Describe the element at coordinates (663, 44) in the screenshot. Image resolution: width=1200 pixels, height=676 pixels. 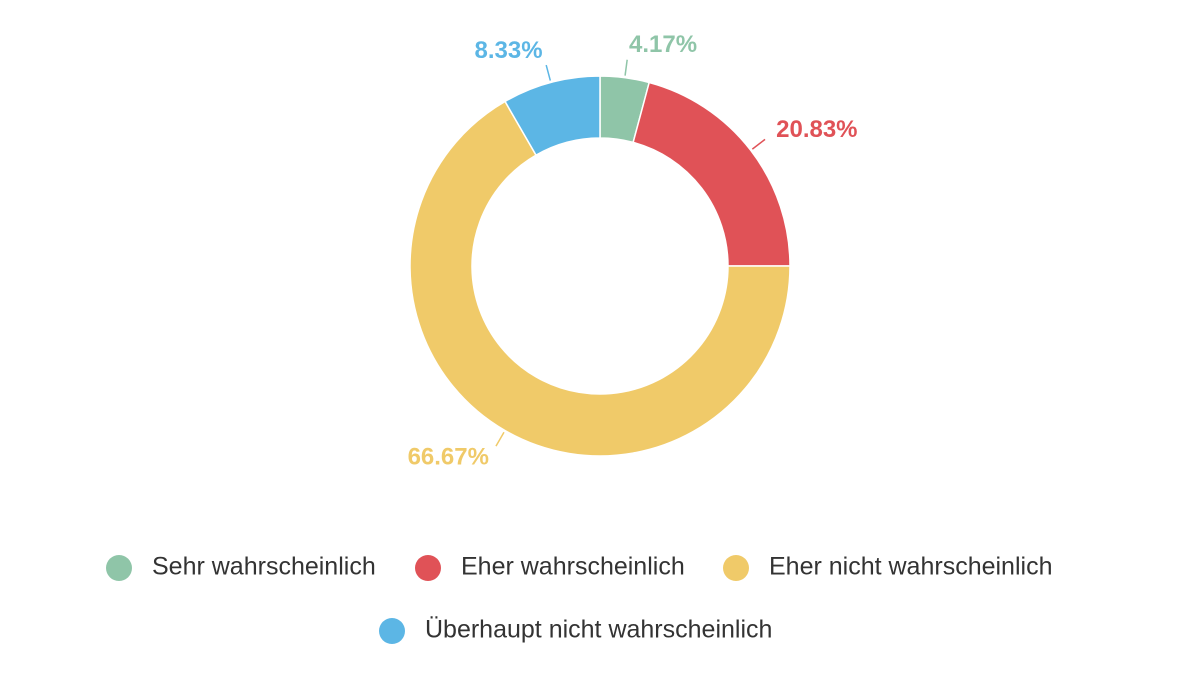
I see `value-label: 4.17%` at that location.